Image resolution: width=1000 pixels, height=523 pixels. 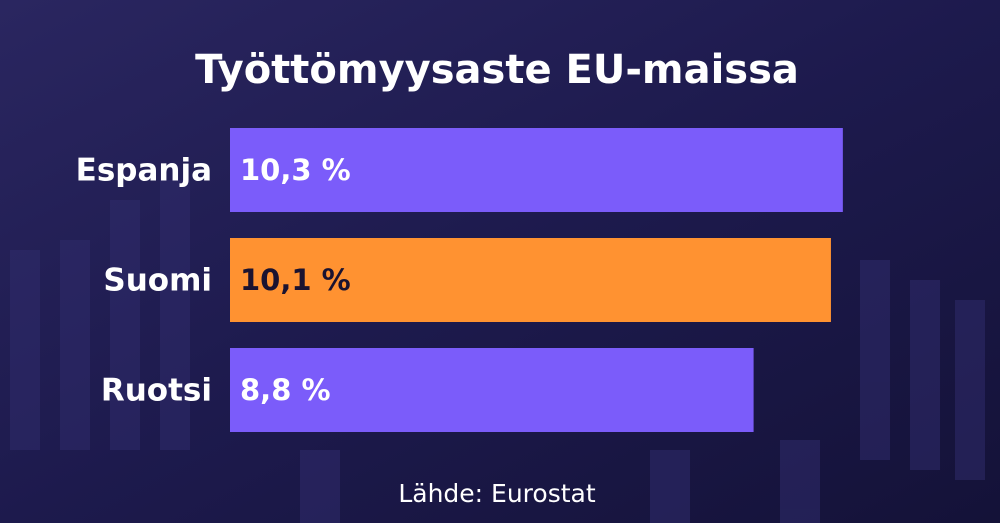 What do you see at coordinates (497, 493) in the screenshot?
I see `source: Lähde: Eurostat` at bounding box center [497, 493].